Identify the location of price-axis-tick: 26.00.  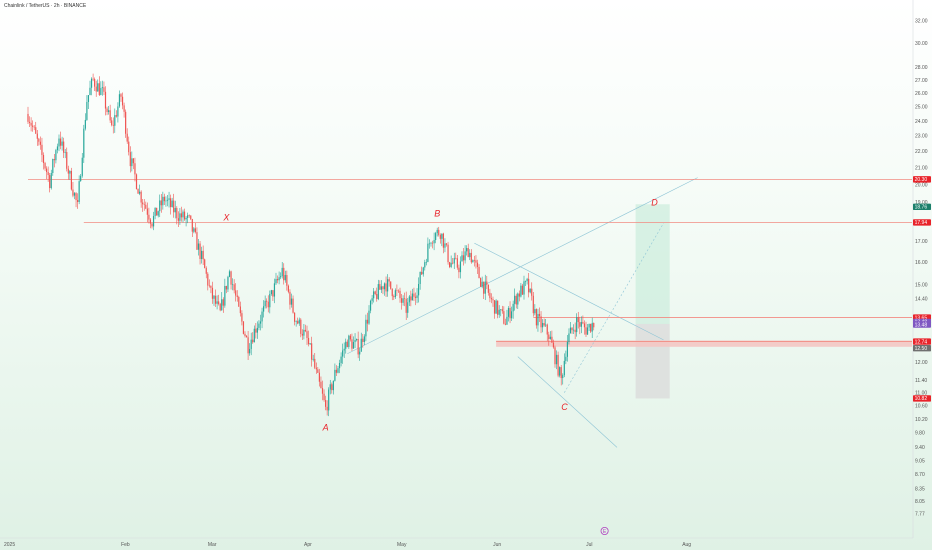
(921, 94).